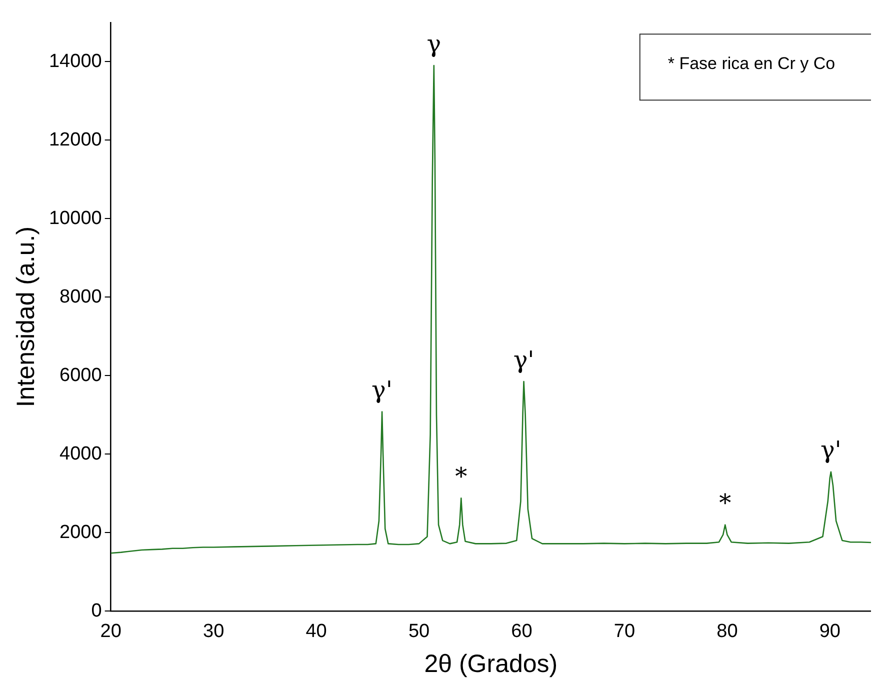 Image resolution: width=879 pixels, height=692 pixels. Describe the element at coordinates (727, 631) in the screenshot. I see `x-tick-label: 80` at that location.